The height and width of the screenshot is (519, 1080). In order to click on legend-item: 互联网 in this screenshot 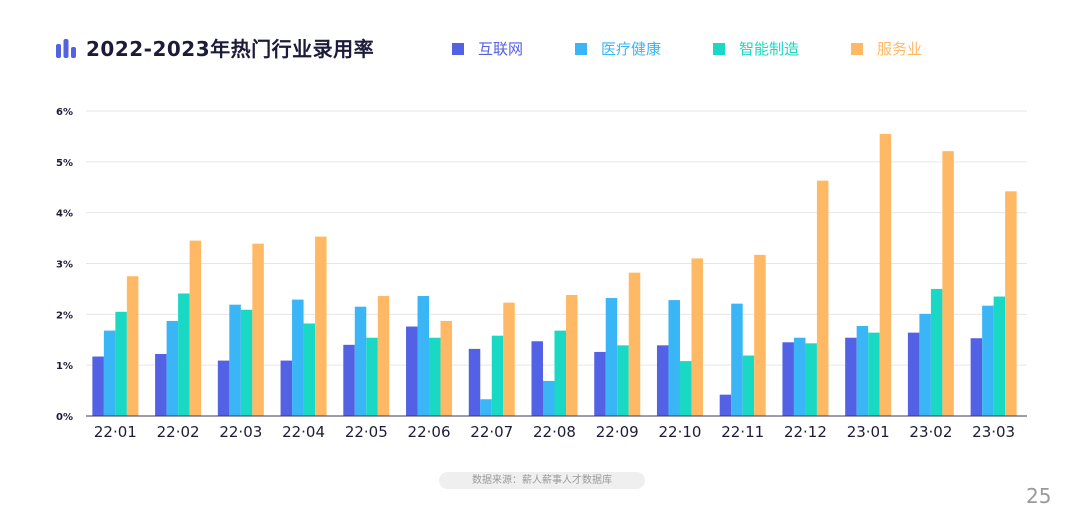, I will do `click(487, 48)`.